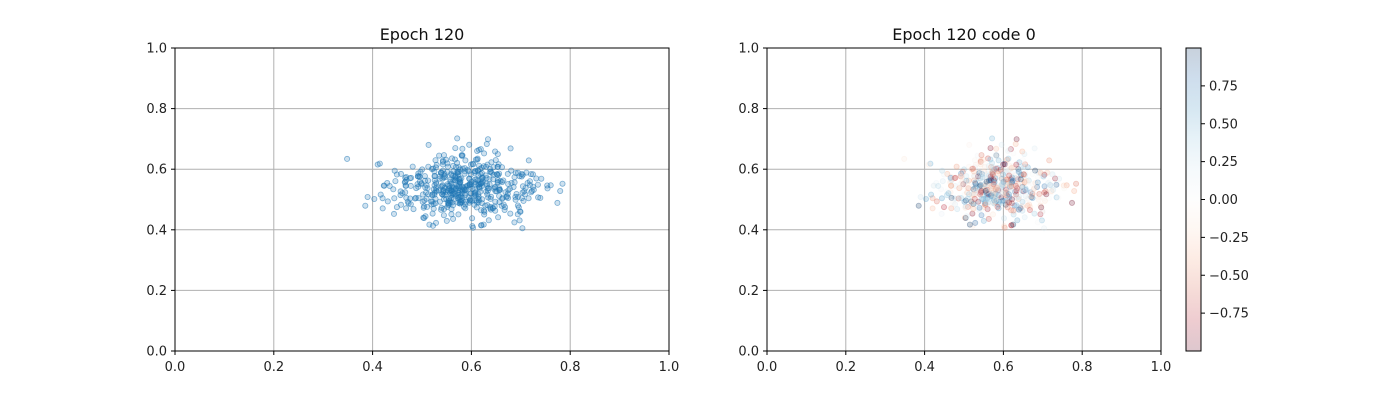 This screenshot has width=1400, height=400. I want to click on right-ytick-label: 0.6, so click(748, 170).